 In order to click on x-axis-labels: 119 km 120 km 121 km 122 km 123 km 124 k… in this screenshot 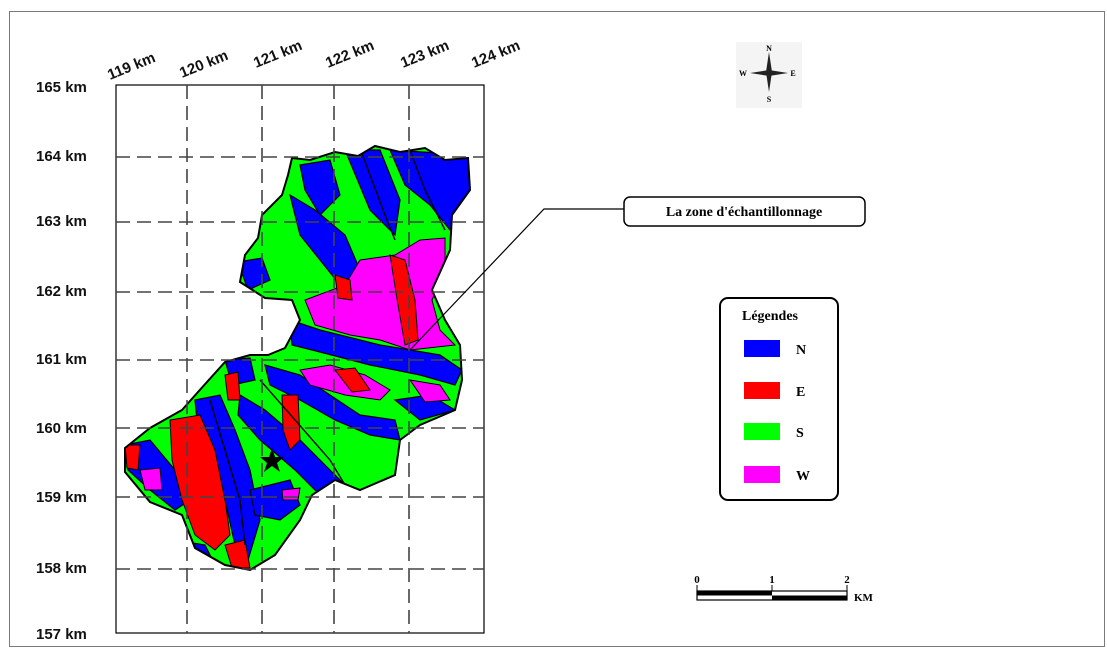, I will do `click(314, 60)`.